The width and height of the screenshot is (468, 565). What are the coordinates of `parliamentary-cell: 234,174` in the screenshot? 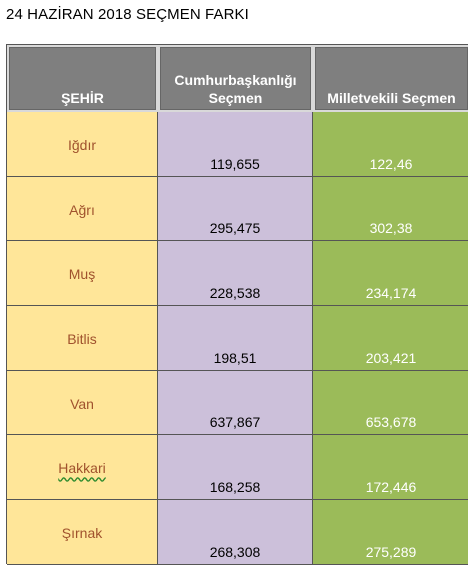 It's located at (390, 274).